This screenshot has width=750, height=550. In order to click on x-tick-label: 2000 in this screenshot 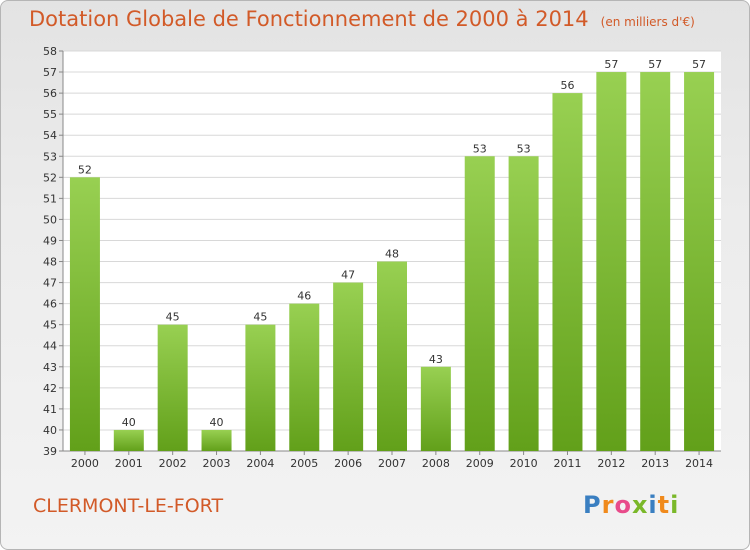, I will do `click(85, 463)`.